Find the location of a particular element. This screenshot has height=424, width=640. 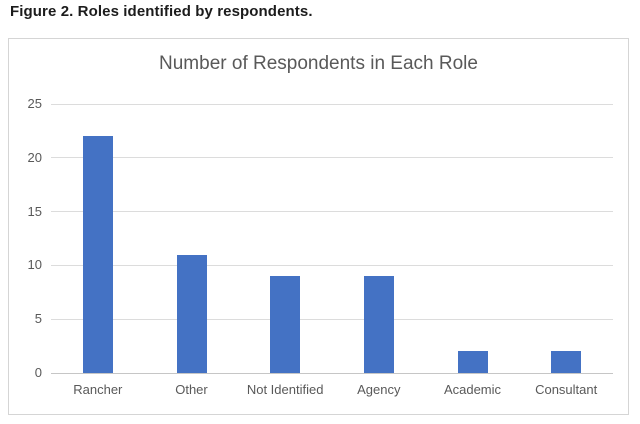

y-tick-label-20: 20 is located at coordinates (34, 157).